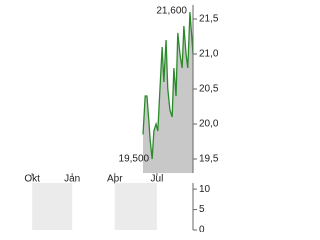  I want to click on y-tick-label: 5, so click(202, 209).